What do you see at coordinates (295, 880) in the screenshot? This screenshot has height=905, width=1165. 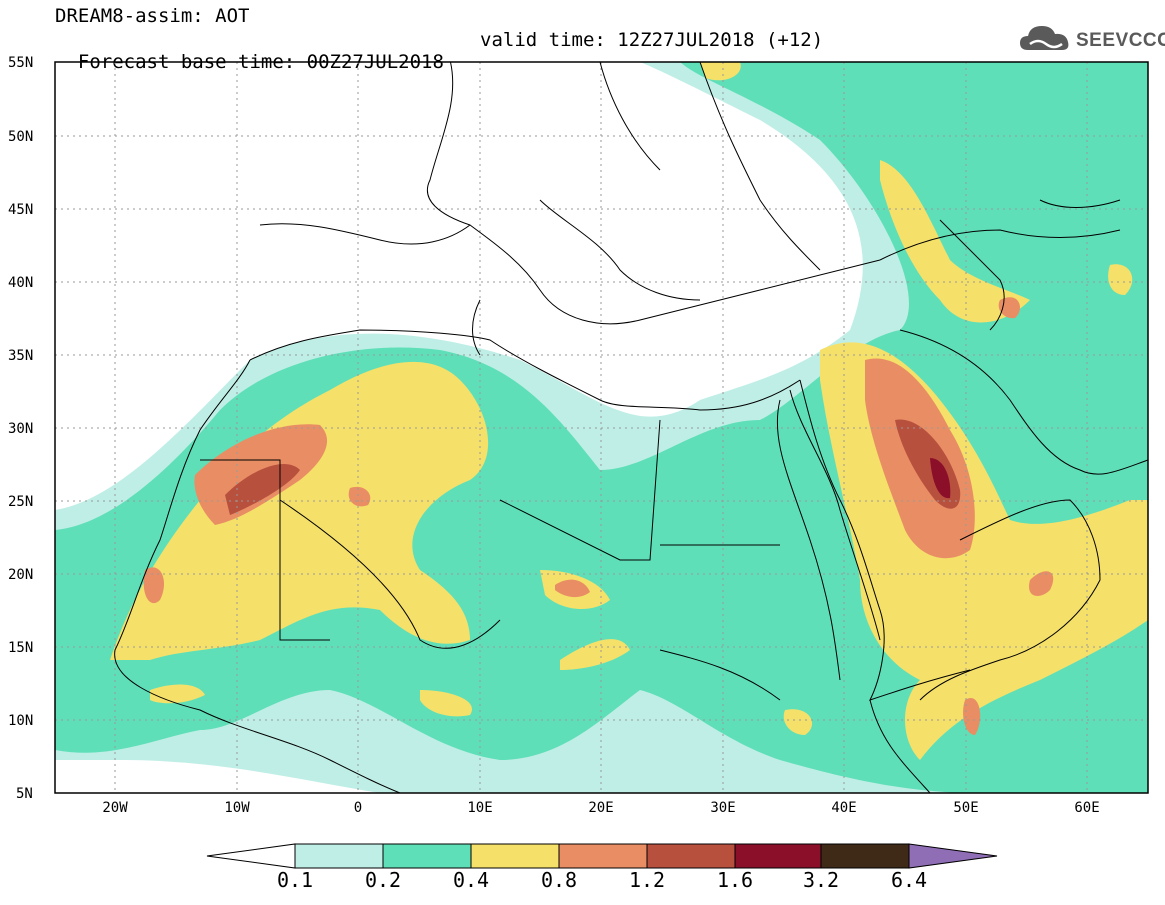 I see `colorbar-label: 0.1` at bounding box center [295, 880].